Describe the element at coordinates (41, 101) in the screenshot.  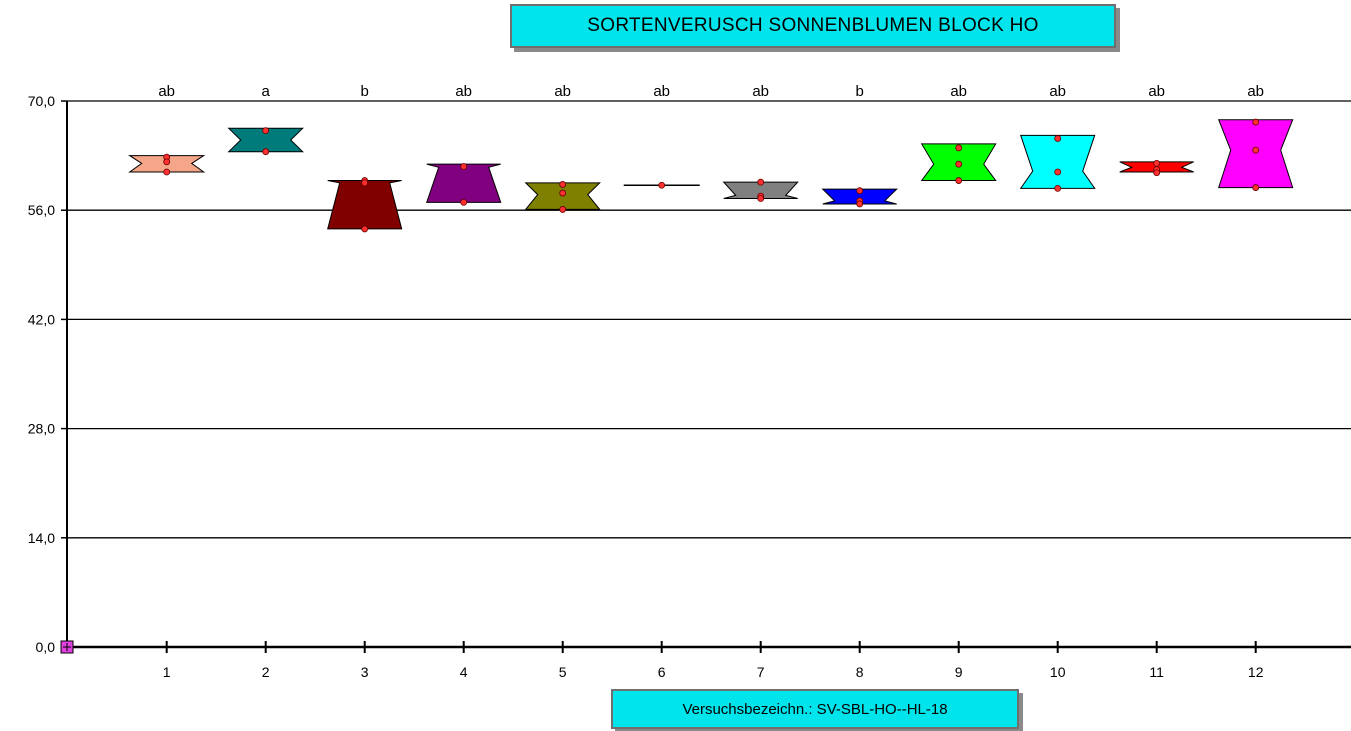
I see `y-tick-label: 70,0` at that location.